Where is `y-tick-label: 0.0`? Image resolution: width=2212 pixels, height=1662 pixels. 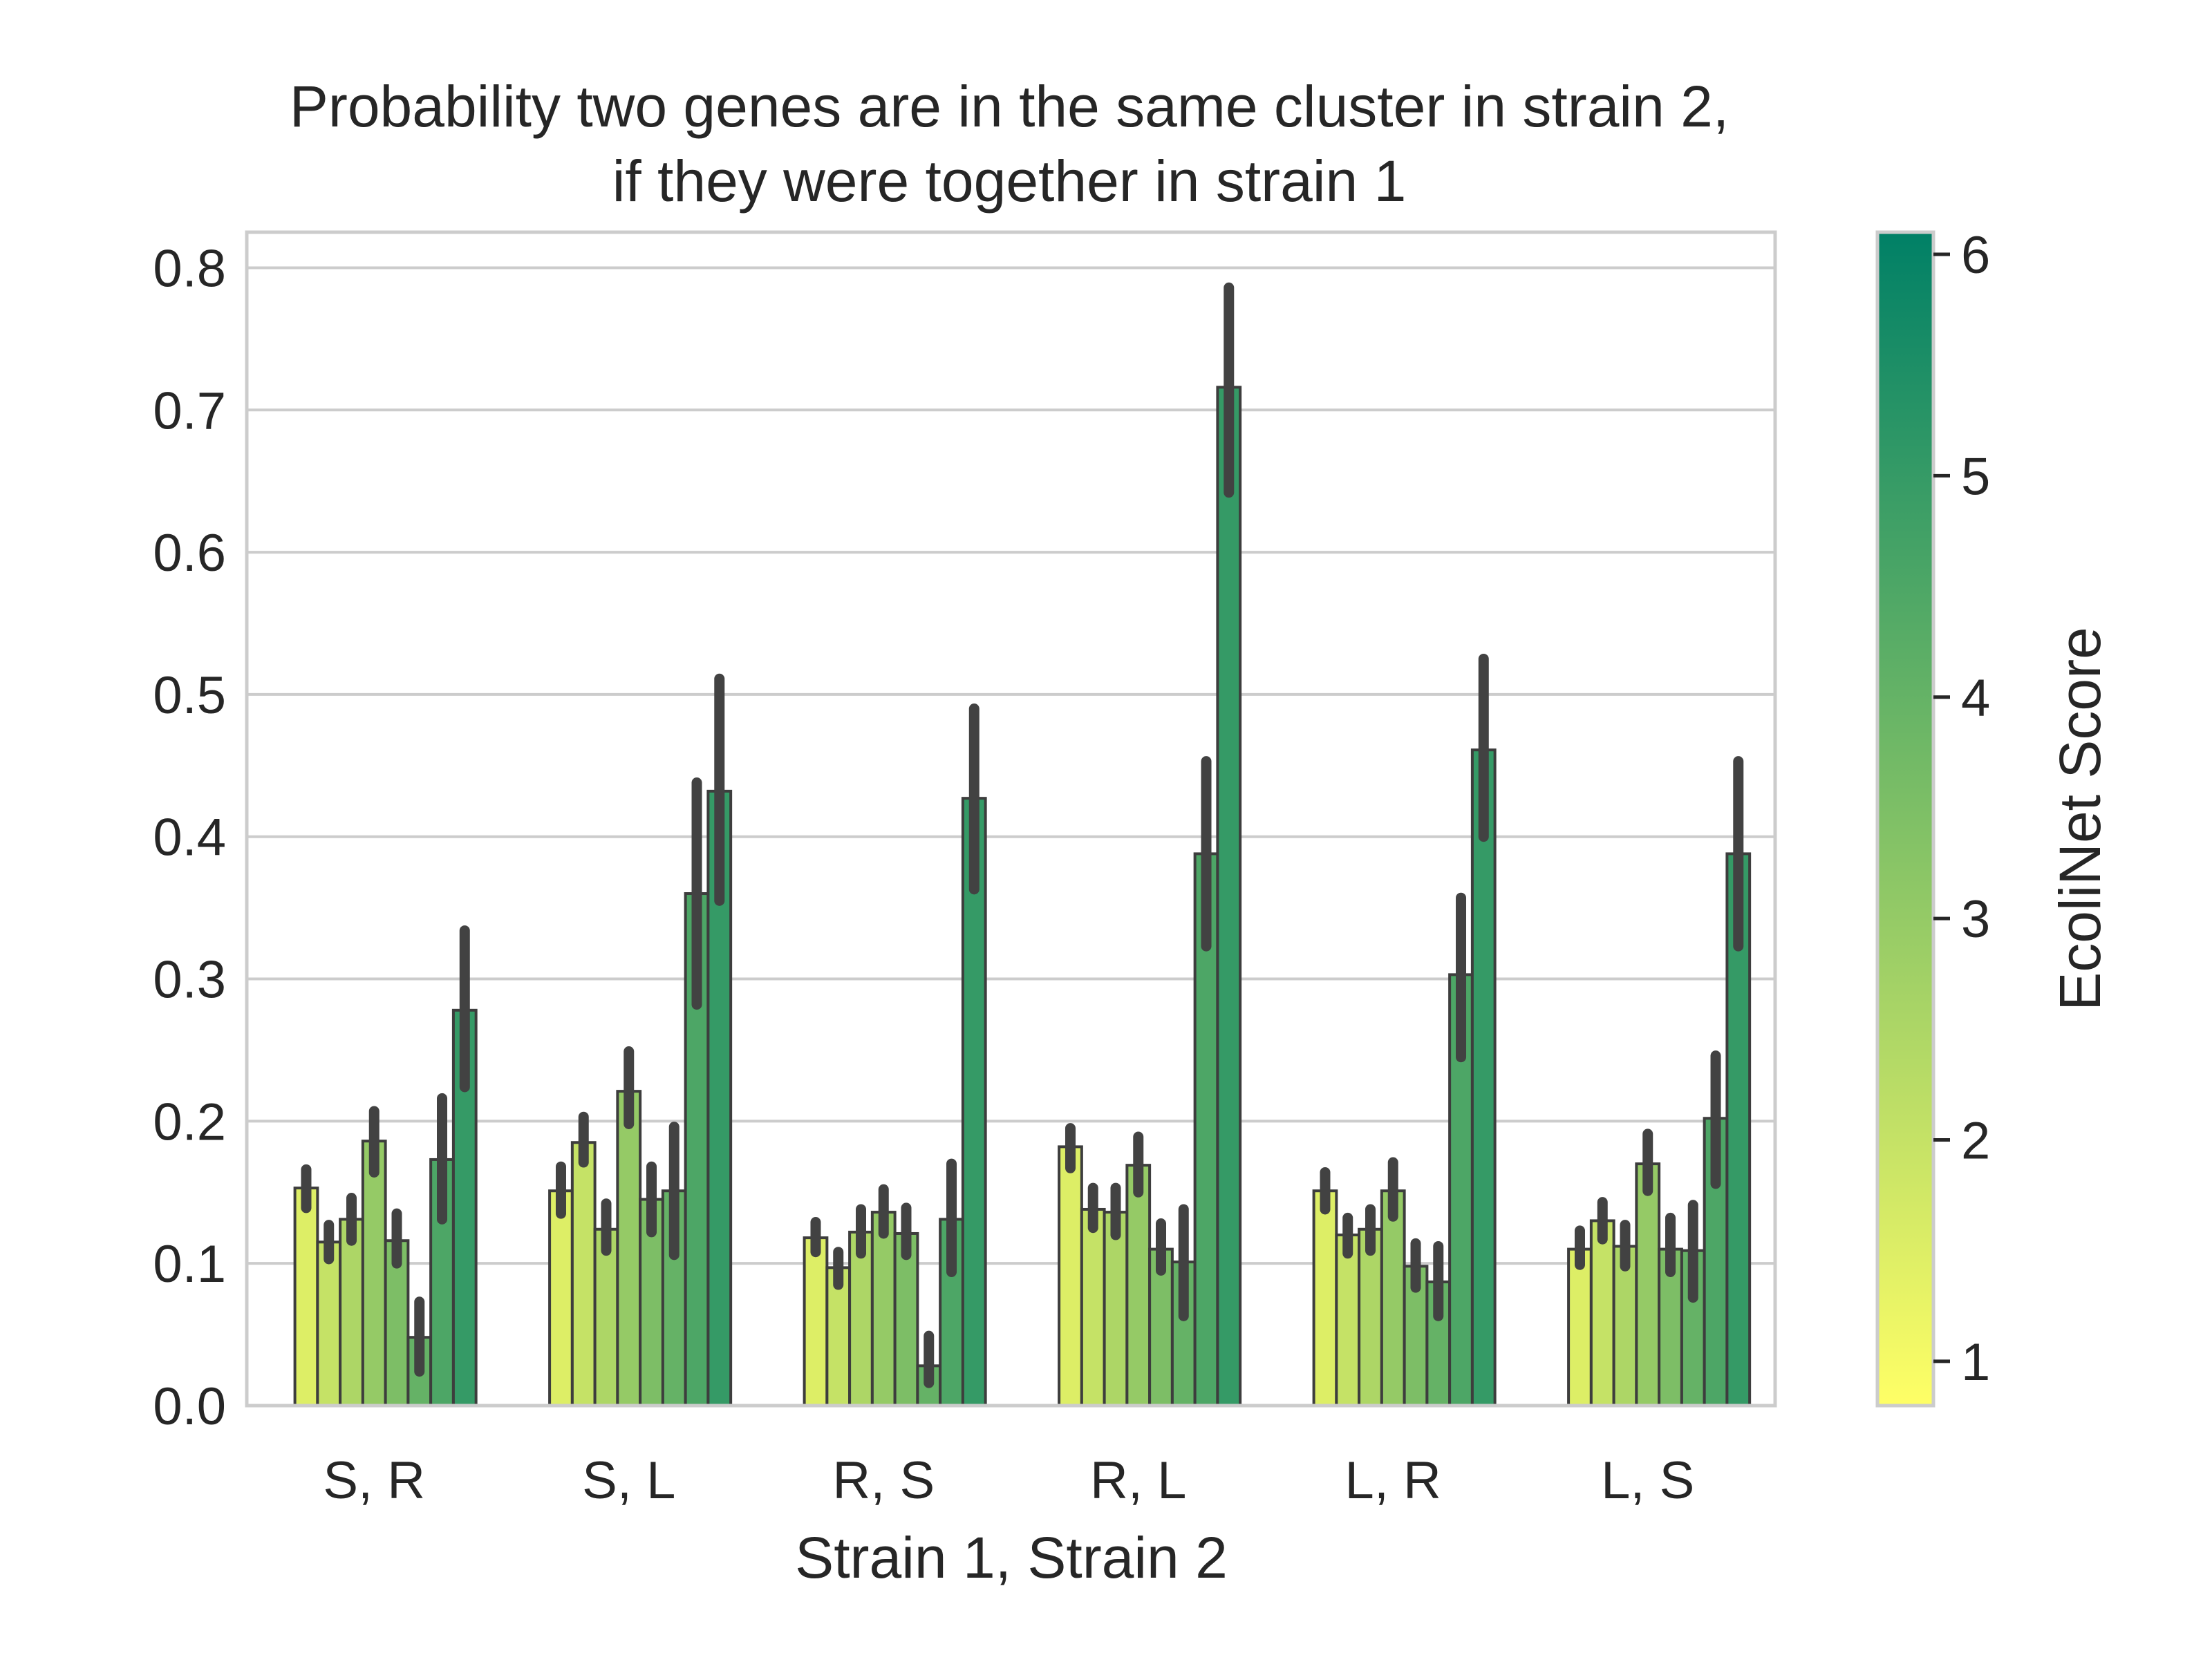
y-tick-label: 0.0 is located at coordinates (190, 1406).